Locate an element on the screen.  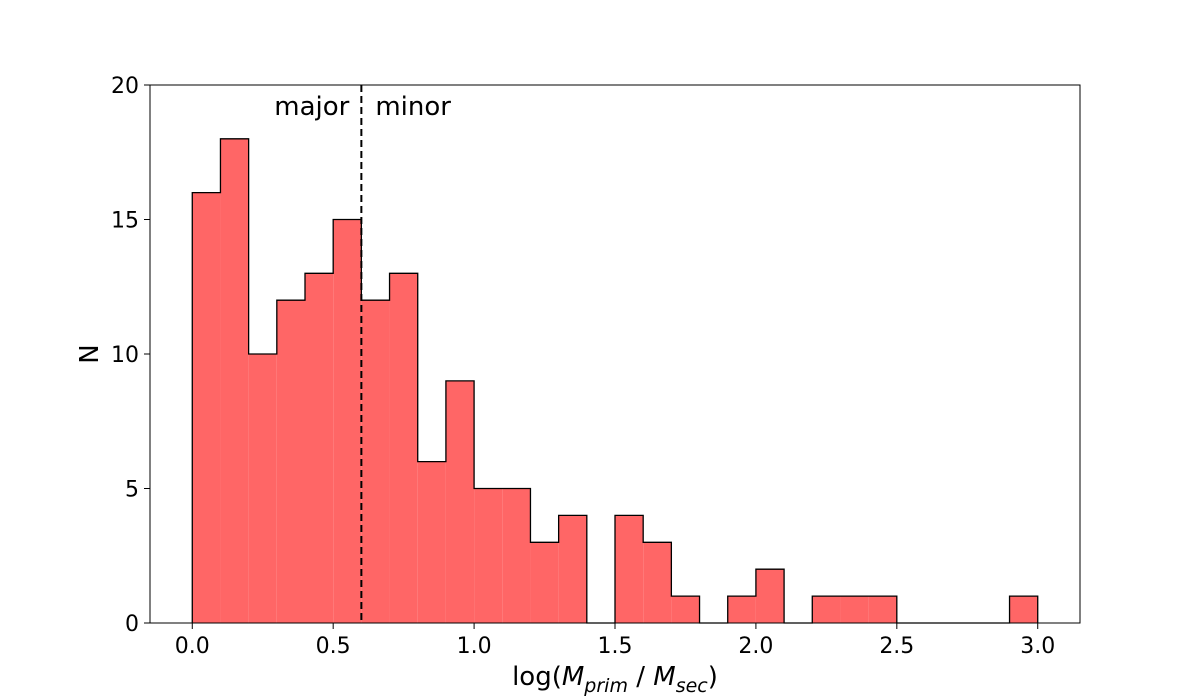
major-annotation: major is located at coordinates (311, 107).